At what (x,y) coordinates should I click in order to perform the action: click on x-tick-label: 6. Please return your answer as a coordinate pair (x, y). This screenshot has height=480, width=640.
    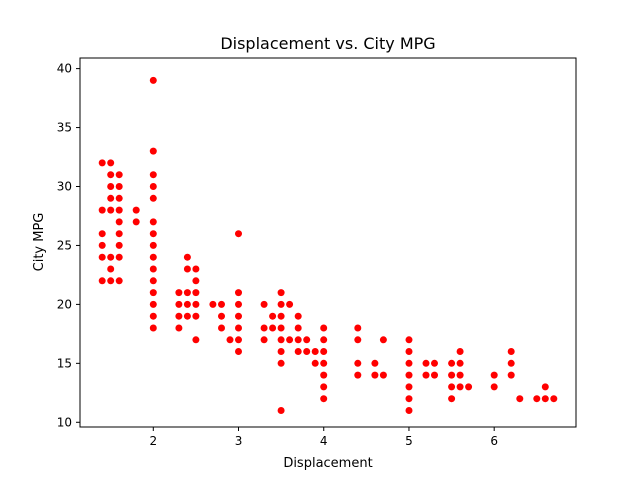
    Looking at the image, I should click on (494, 441).